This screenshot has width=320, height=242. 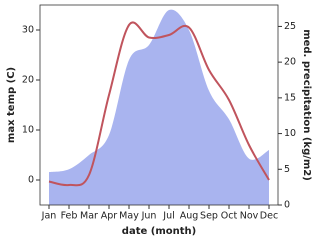 I want to click on x-tick-label: Feb, so click(x=69, y=216).